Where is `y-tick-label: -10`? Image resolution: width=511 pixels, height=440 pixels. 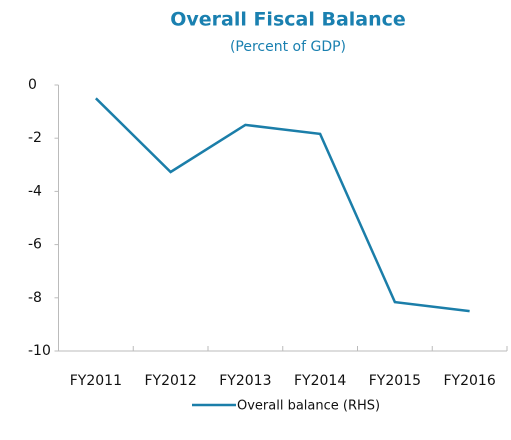 y-tick-label: -10 is located at coordinates (39, 351).